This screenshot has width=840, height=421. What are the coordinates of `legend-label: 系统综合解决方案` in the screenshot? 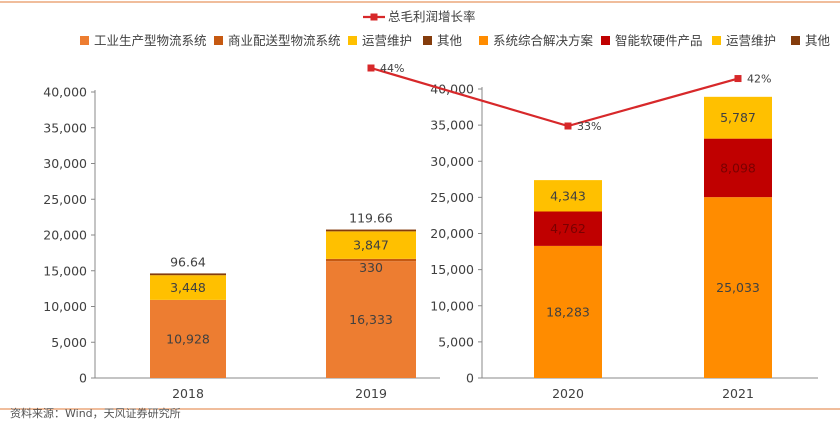 It's located at (543, 40).